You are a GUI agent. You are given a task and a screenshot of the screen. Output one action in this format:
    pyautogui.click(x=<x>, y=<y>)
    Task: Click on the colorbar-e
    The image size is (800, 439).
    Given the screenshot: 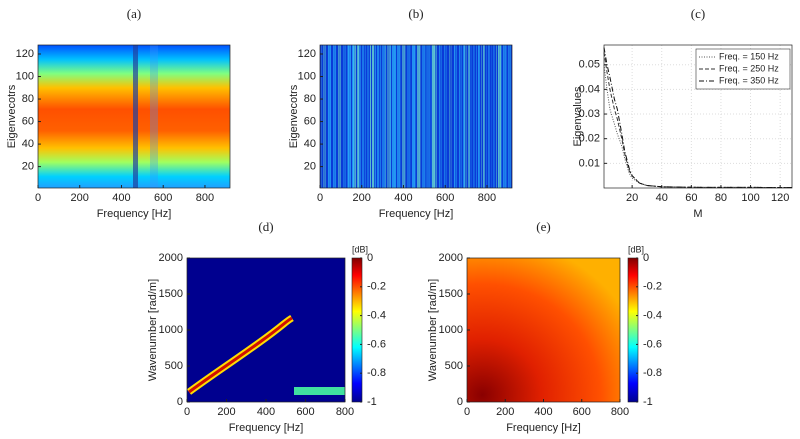 What is the action you would take?
    pyautogui.click(x=633, y=330)
    